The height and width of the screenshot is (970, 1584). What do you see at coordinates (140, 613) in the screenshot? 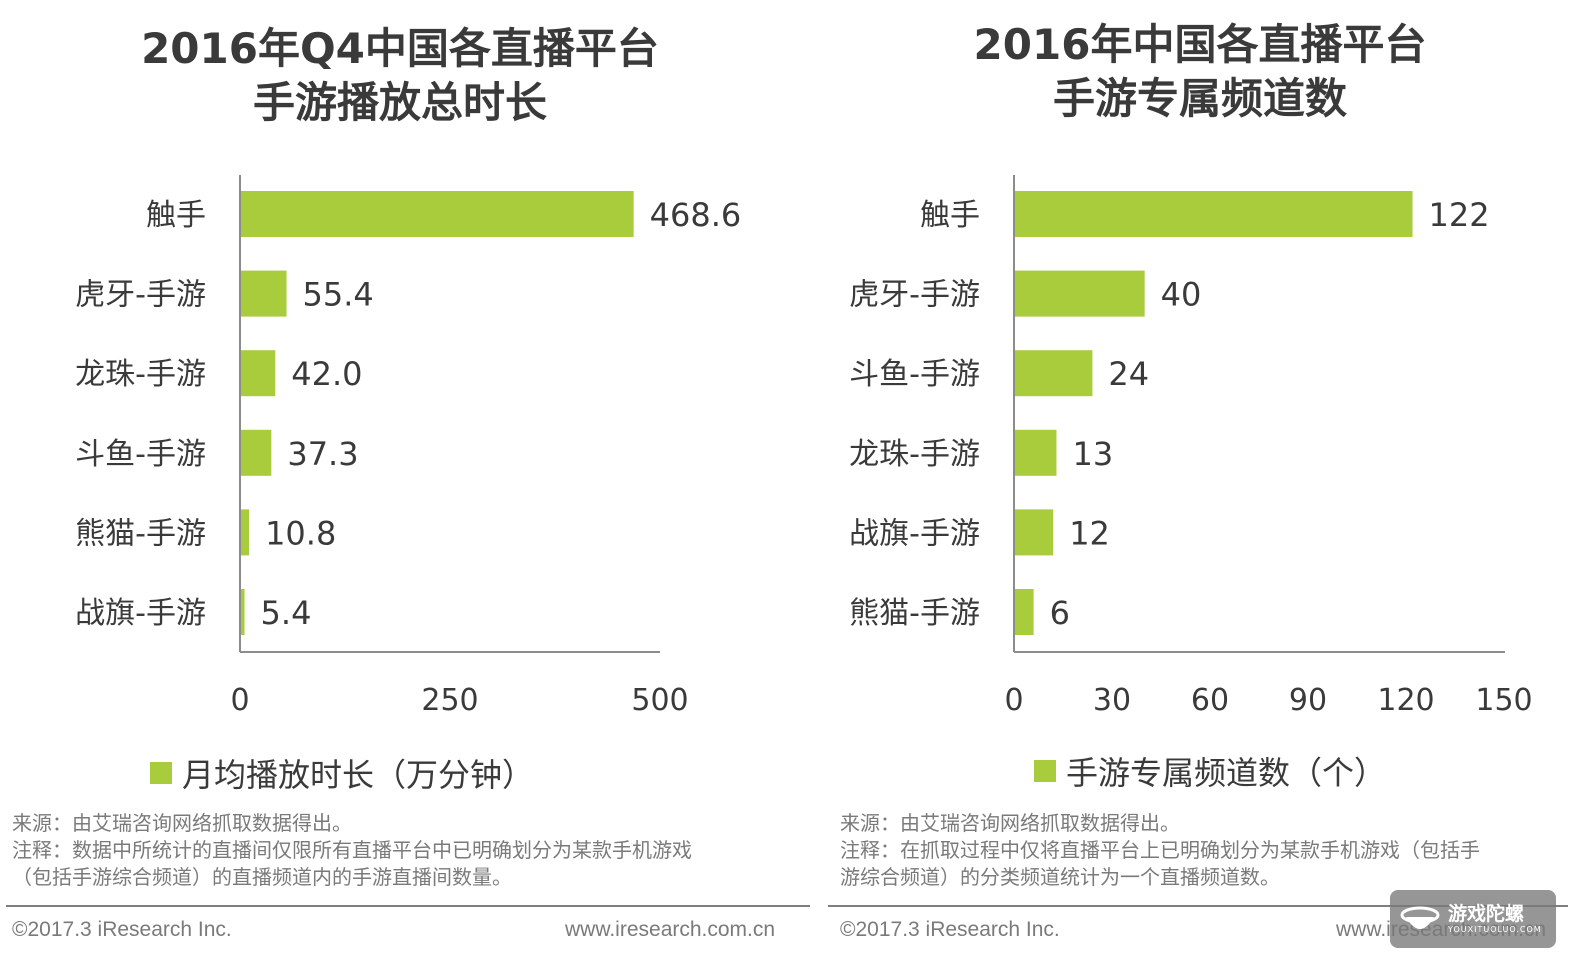
I see `left-category-label: 战旗-手游` at bounding box center [140, 613].